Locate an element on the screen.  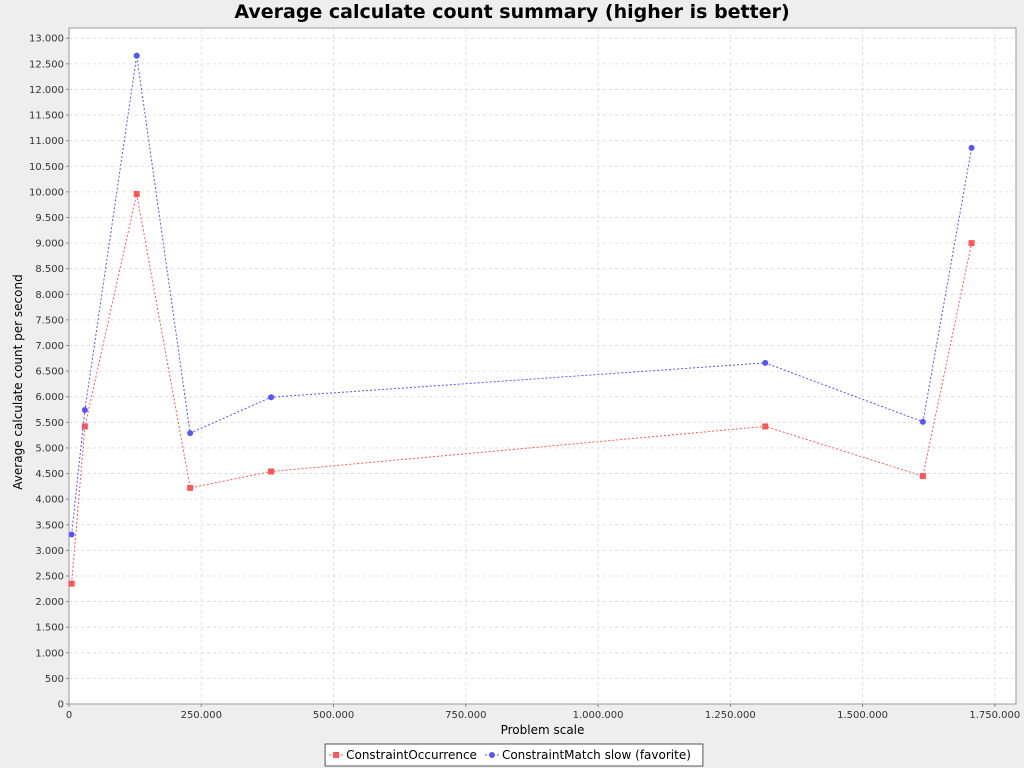
x-tick-label: 1.250.000 is located at coordinates (730, 715).